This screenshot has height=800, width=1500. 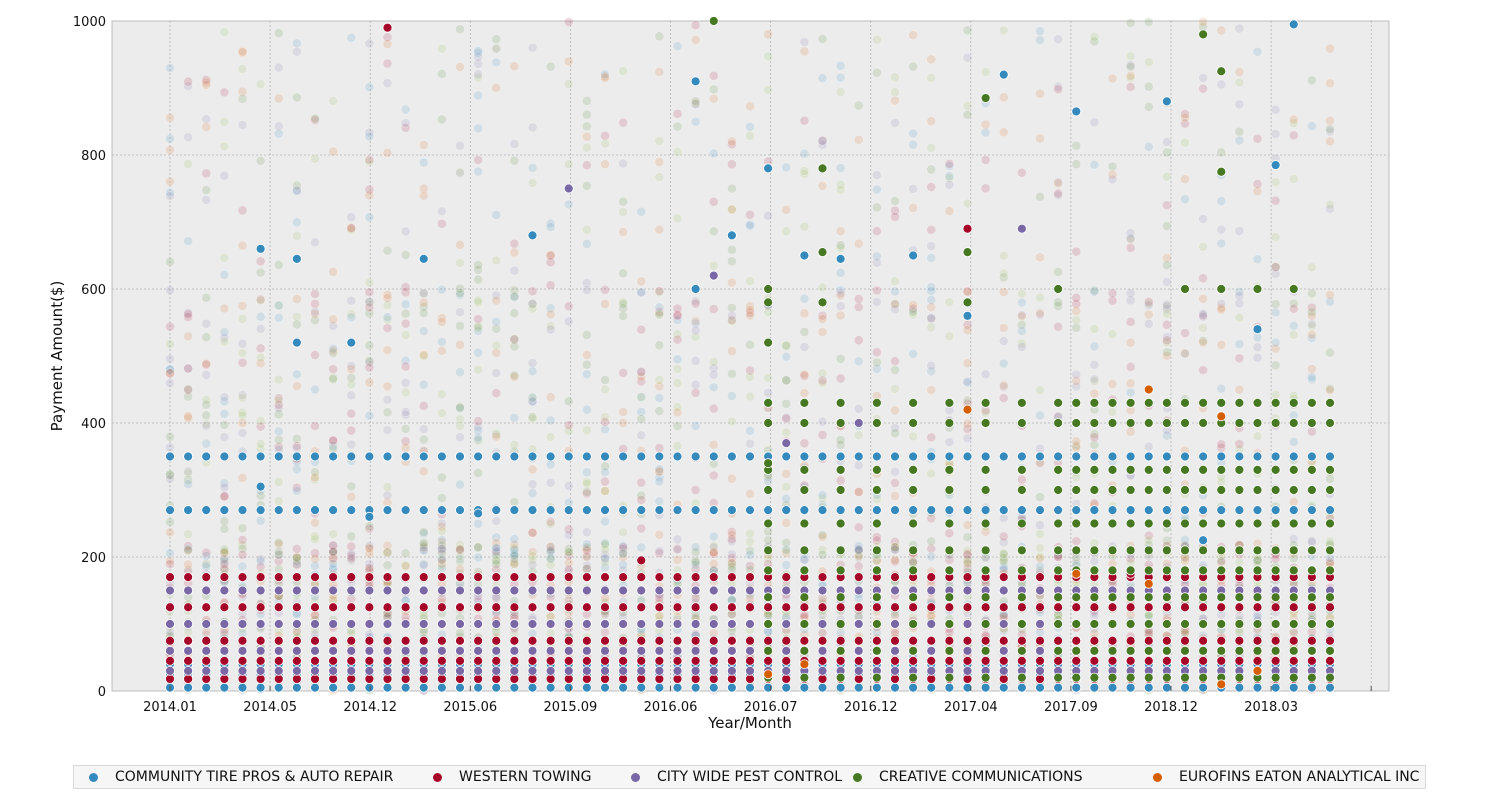 I want to click on legend-label: WESTERN TOWING, so click(x=525, y=777).